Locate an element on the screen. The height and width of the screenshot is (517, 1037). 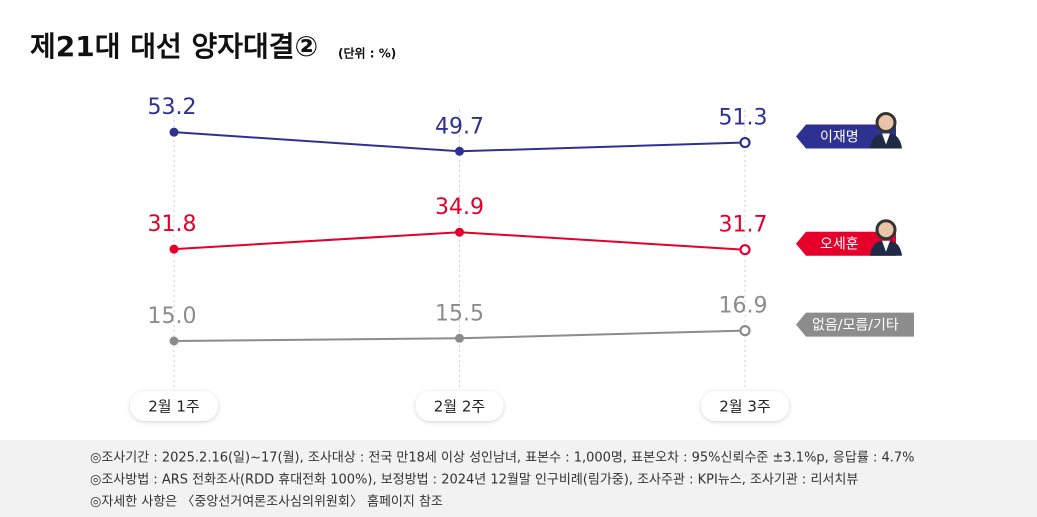
notes-background is located at coordinates (518, 478).